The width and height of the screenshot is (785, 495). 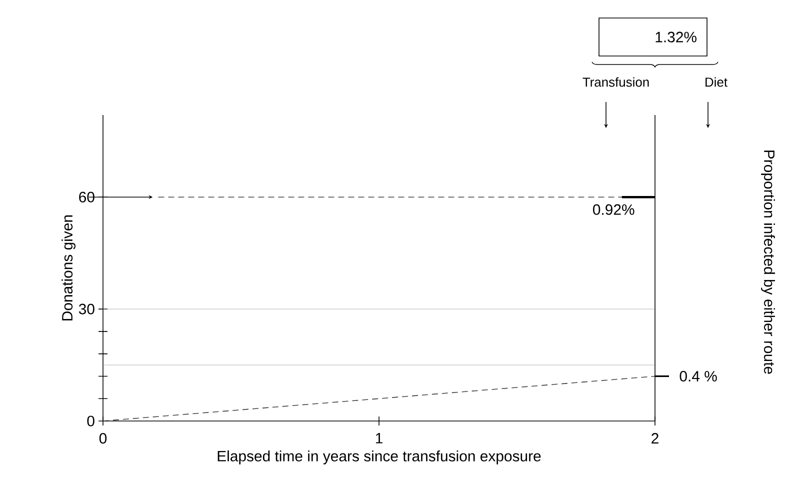 I want to click on annotation: 0.92%, so click(x=613, y=209).